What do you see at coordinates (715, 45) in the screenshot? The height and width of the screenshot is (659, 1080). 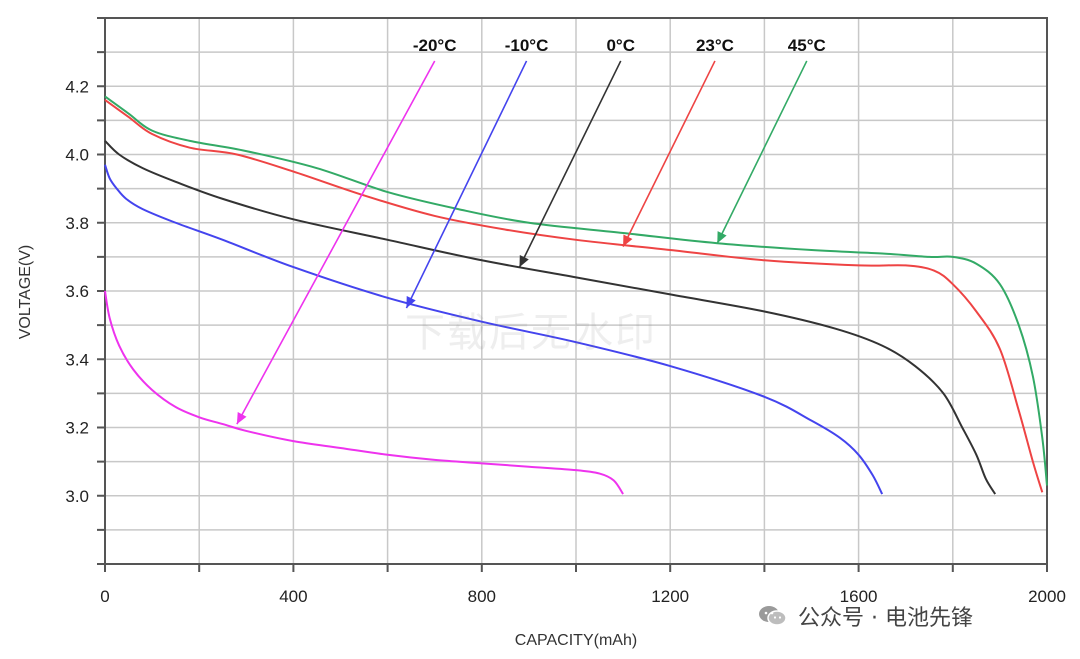 I see `series-label-3: 23°C` at bounding box center [715, 45].